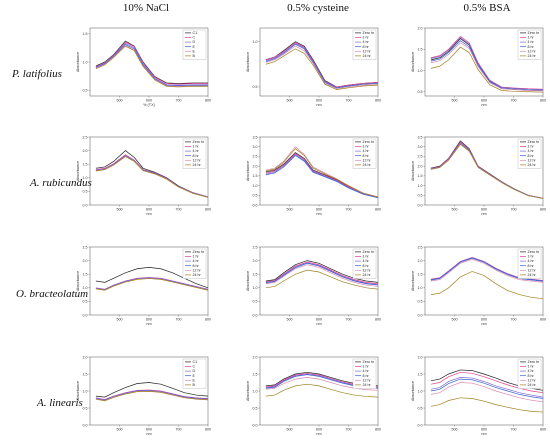 The width and height of the screenshot is (550, 445). What do you see at coordinates (149, 105) in the screenshot?
I see `x-axis-label: % (TX)` at bounding box center [149, 105].